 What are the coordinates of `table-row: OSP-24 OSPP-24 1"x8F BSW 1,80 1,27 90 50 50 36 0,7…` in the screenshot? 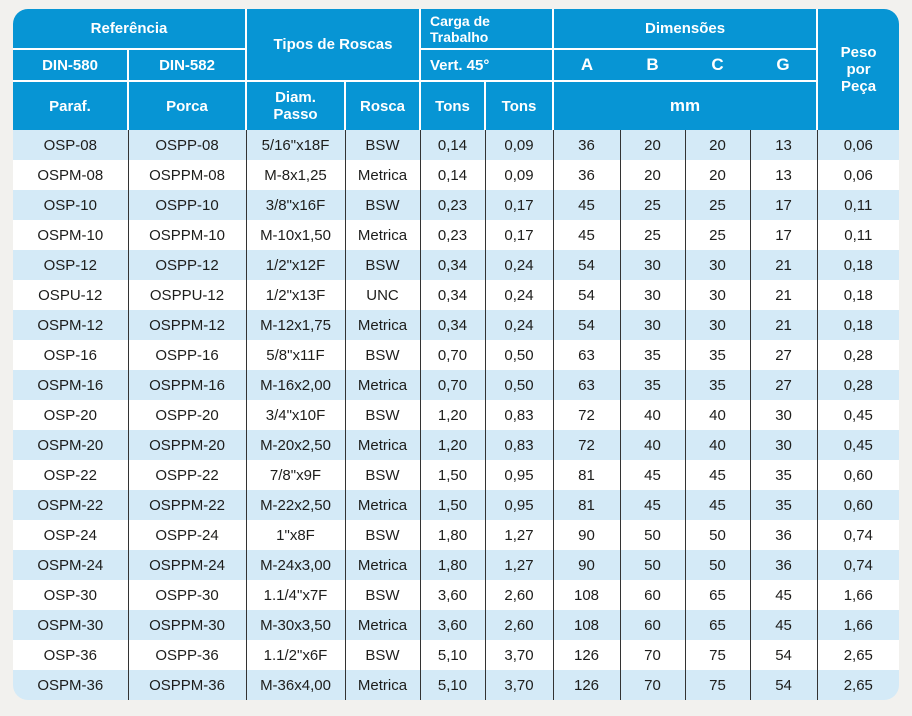 It's located at (456, 535).